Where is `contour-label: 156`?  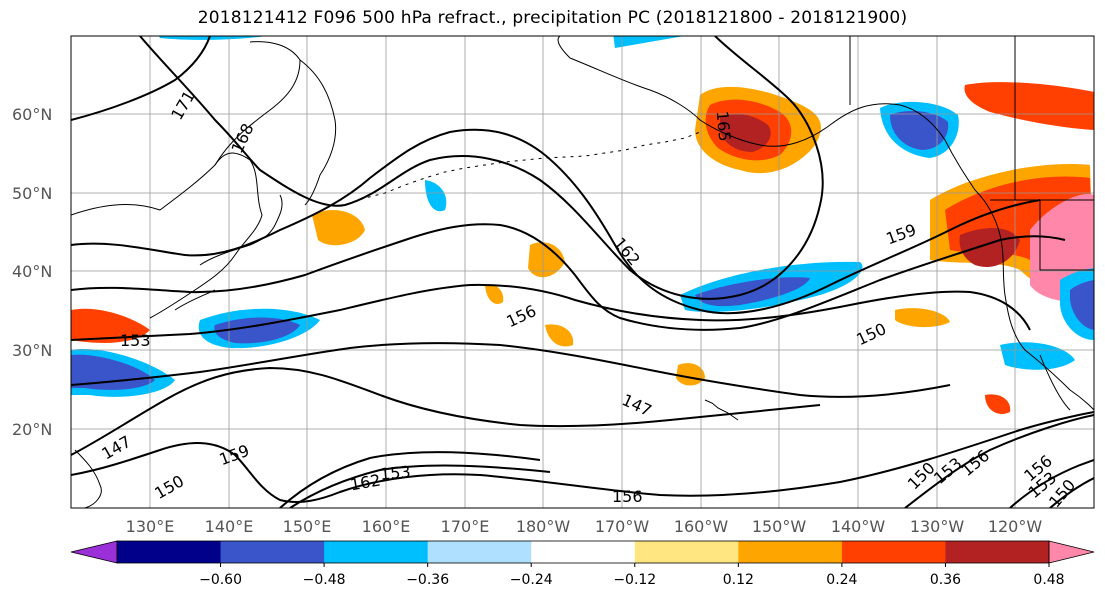 contour-label: 156 is located at coordinates (627, 496).